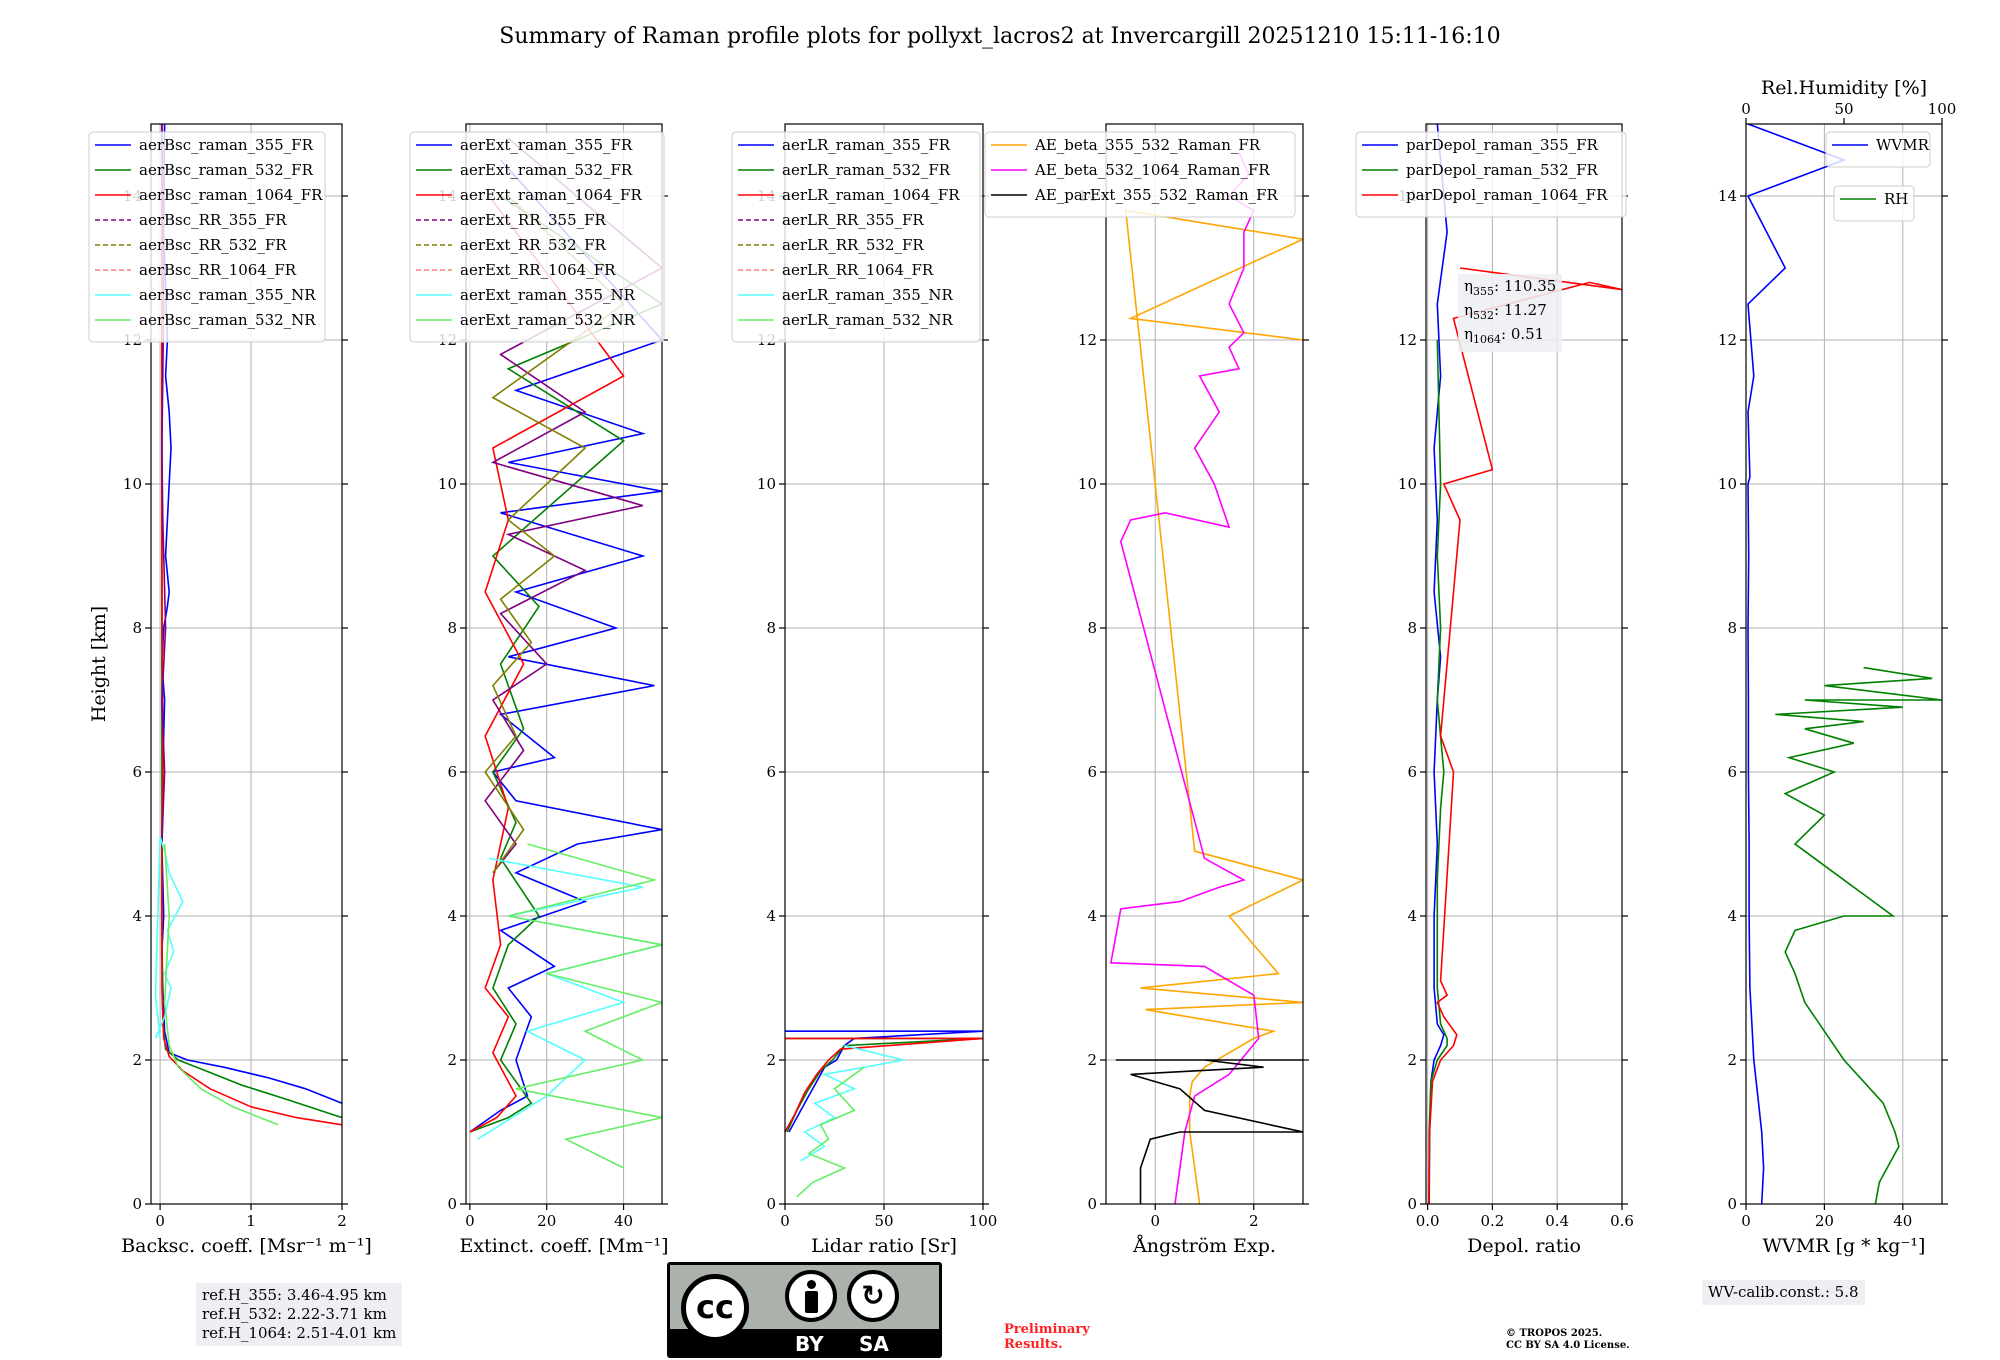  What do you see at coordinates (294, 1314) in the screenshot?
I see `ref-h-532: ref.H_532: 2.22-3.71 km` at bounding box center [294, 1314].